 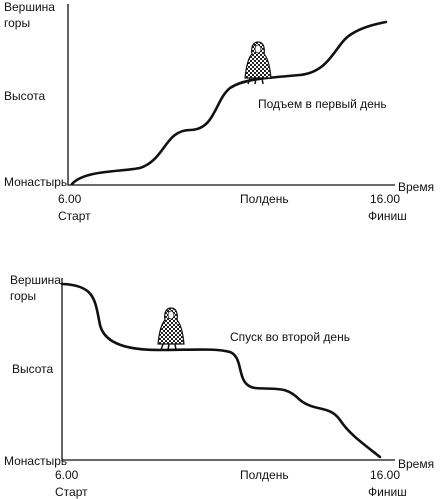 I want to click on caption: Спуск во второй день, so click(x=290, y=337).